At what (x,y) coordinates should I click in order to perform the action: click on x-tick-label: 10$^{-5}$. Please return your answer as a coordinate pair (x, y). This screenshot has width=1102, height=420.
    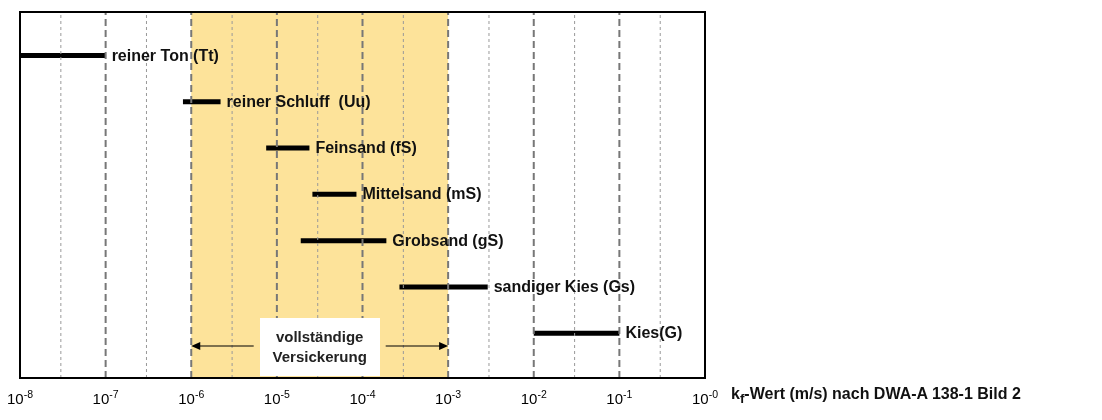
    Looking at the image, I should click on (277, 397).